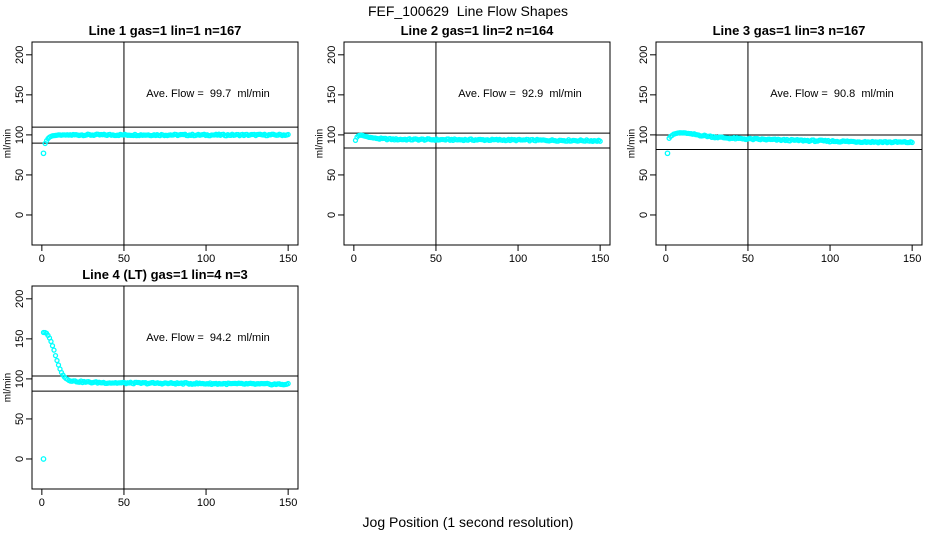  Describe the element at coordinates (208, 94) in the screenshot. I see `ave-flow-annotation: Ave. Flow = 99.7 ml/min` at that location.